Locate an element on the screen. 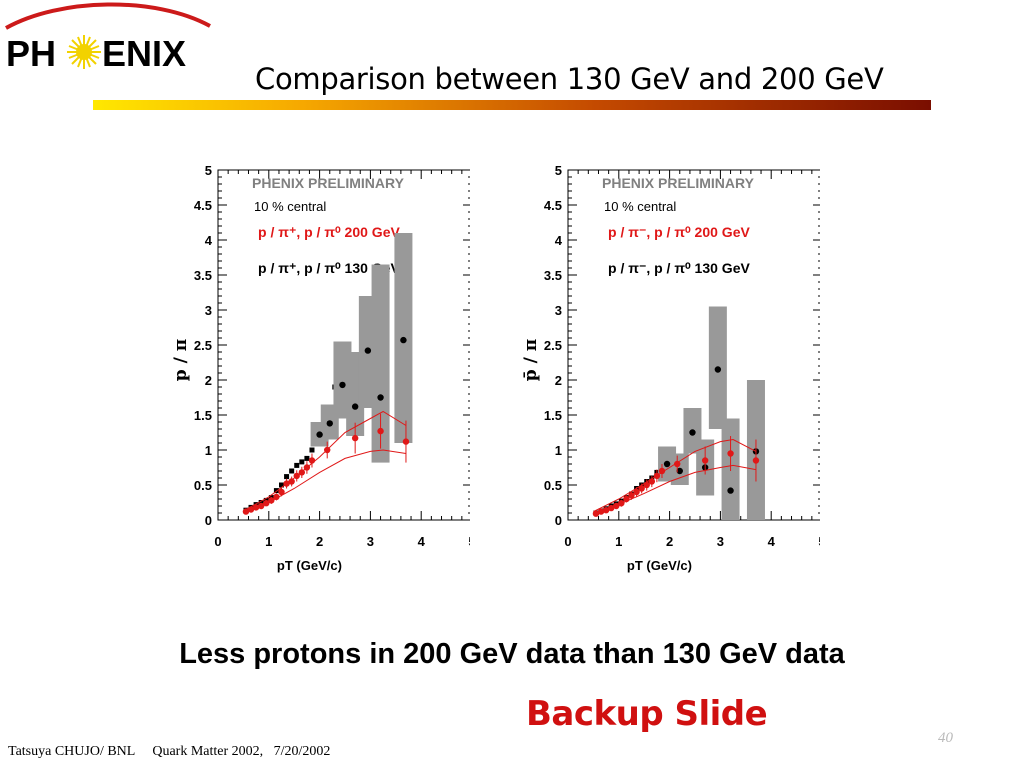 This screenshot has height=768, width=1024. phenix-logo: PH ENIX is located at coordinates (107, 39).